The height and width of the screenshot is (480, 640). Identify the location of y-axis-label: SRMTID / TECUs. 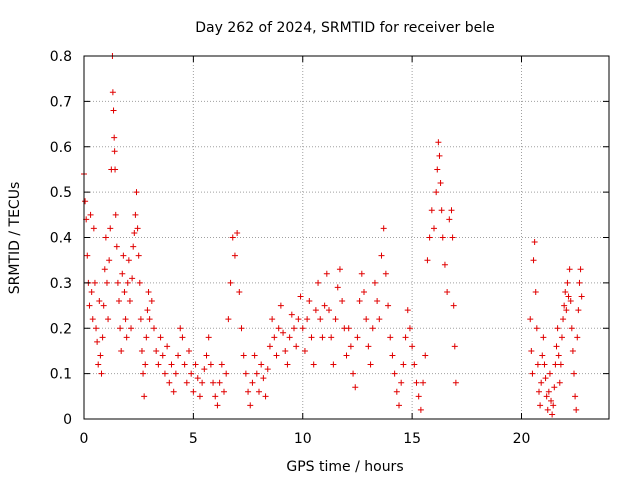
(15, 238).